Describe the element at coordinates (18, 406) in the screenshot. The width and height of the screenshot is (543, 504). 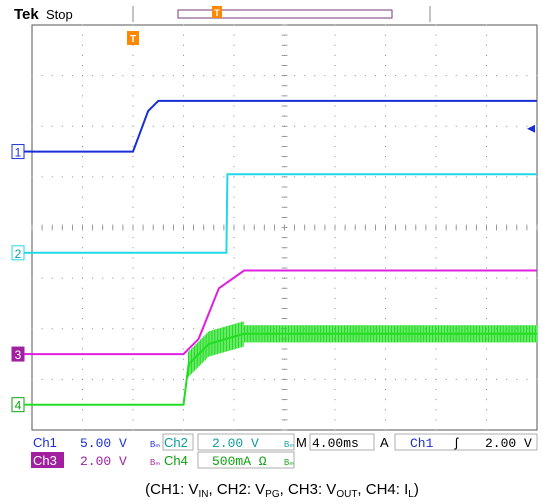
I see `channel-4-ground-label: 4` at that location.